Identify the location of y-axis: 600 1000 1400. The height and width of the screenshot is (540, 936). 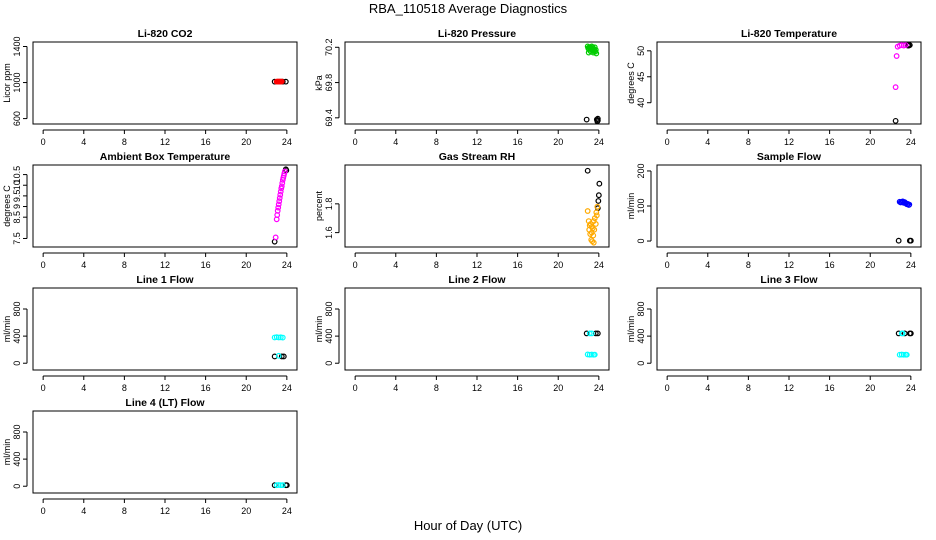
(20, 81).